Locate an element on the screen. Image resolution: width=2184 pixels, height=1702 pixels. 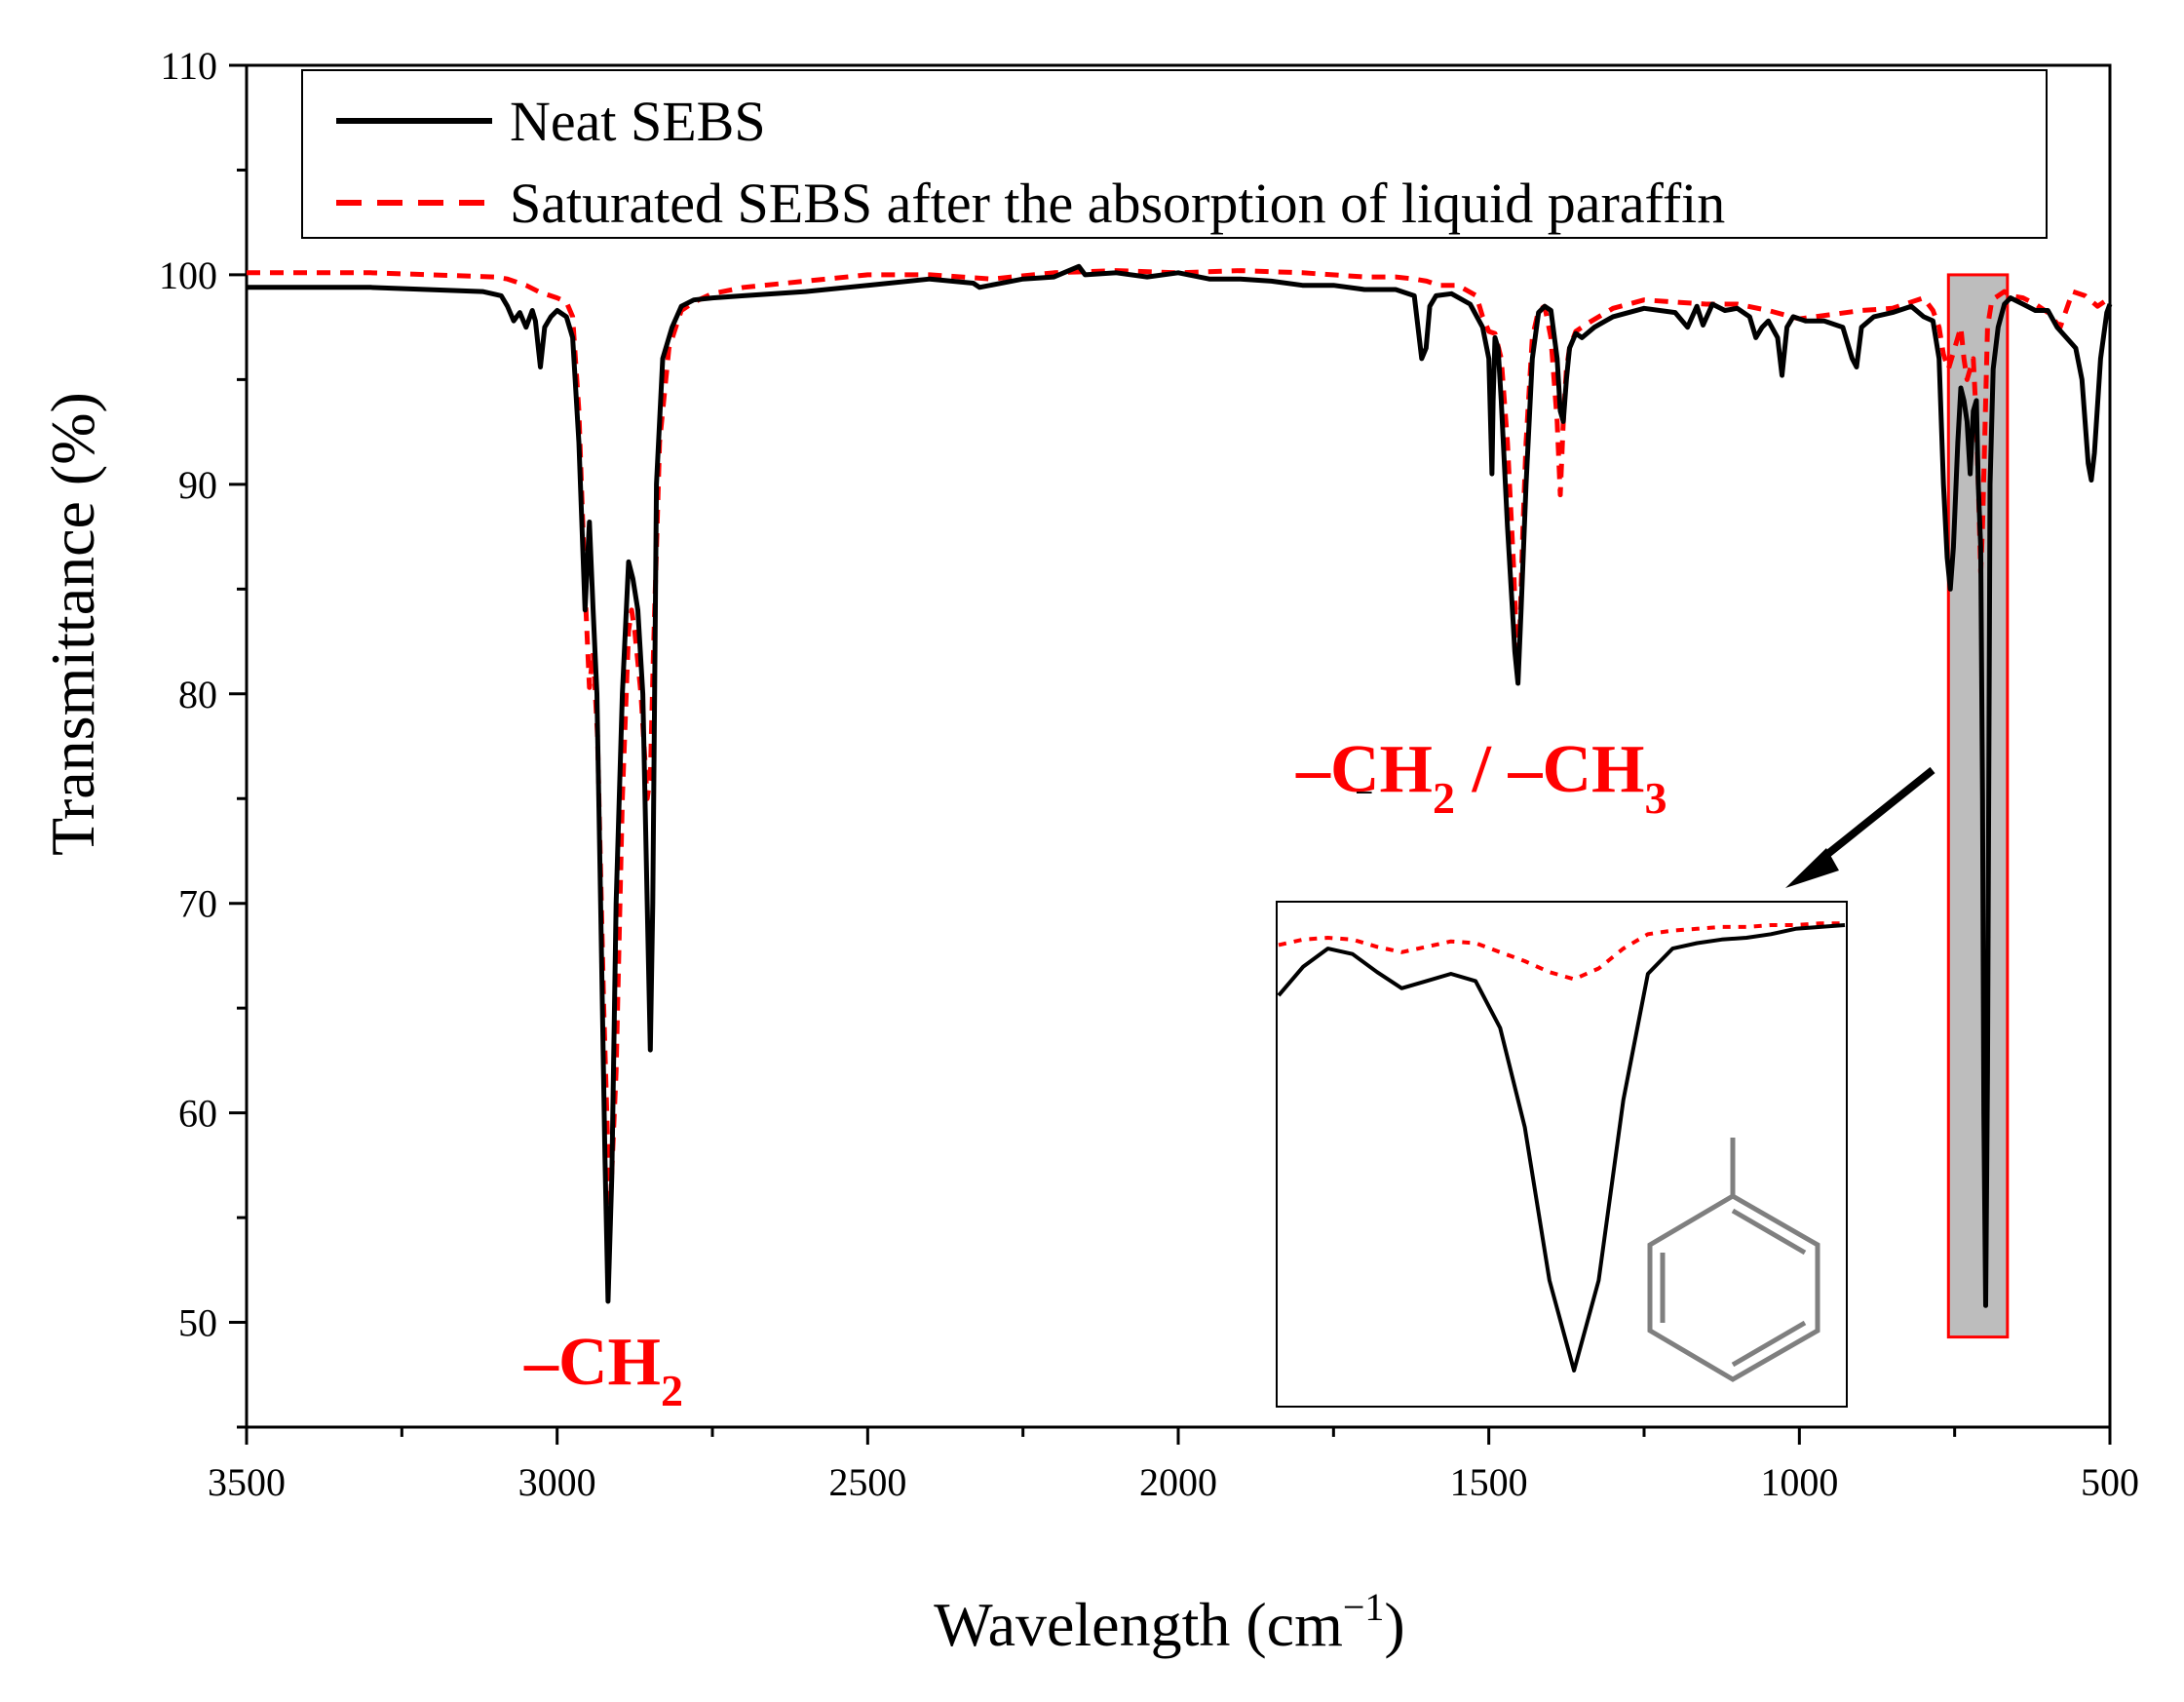
inset-panel is located at coordinates (1562, 1154).